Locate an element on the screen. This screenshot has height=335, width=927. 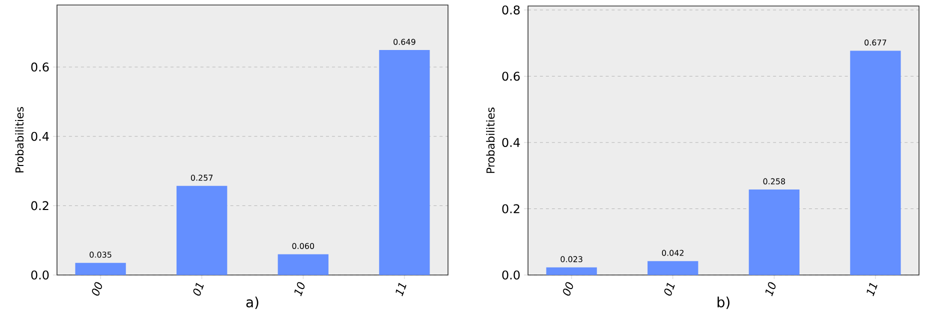
x-axis-title: a) is located at coordinates (252, 303).